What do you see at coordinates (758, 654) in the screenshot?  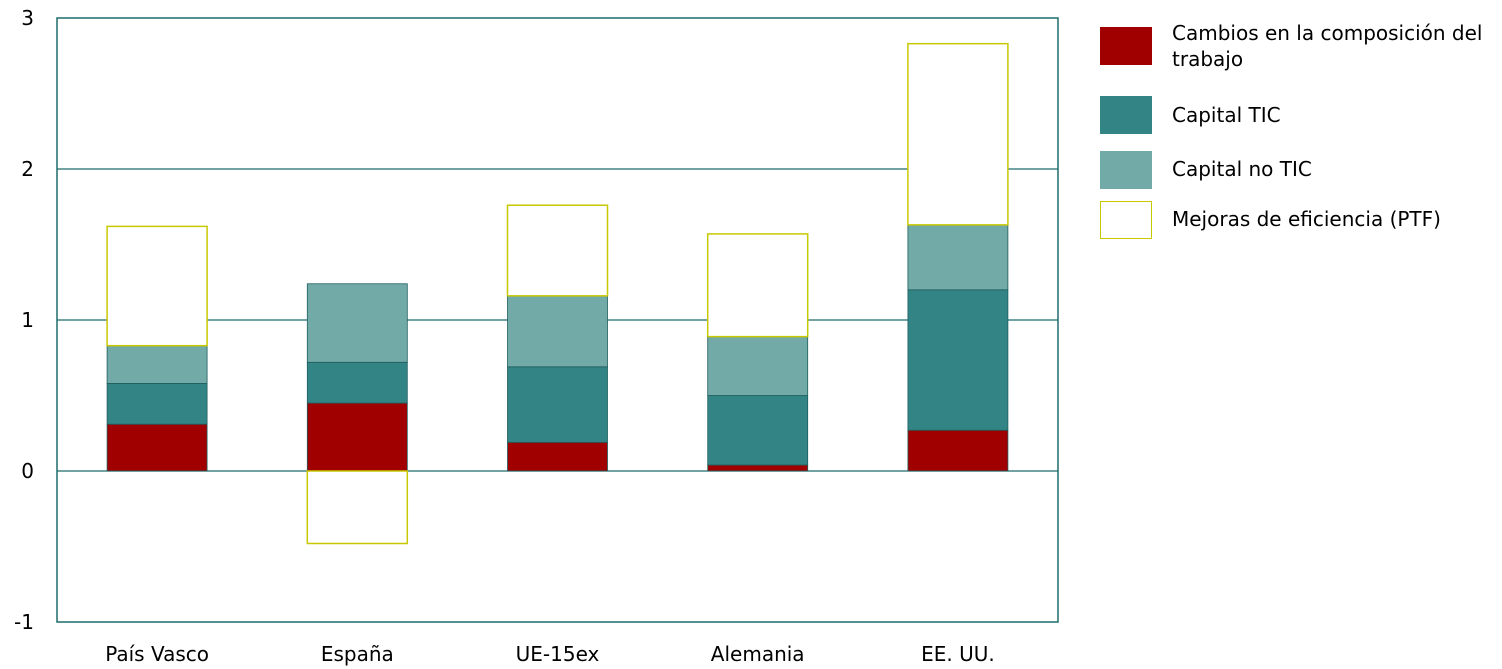 I see `x-category-label: Alemania` at bounding box center [758, 654].